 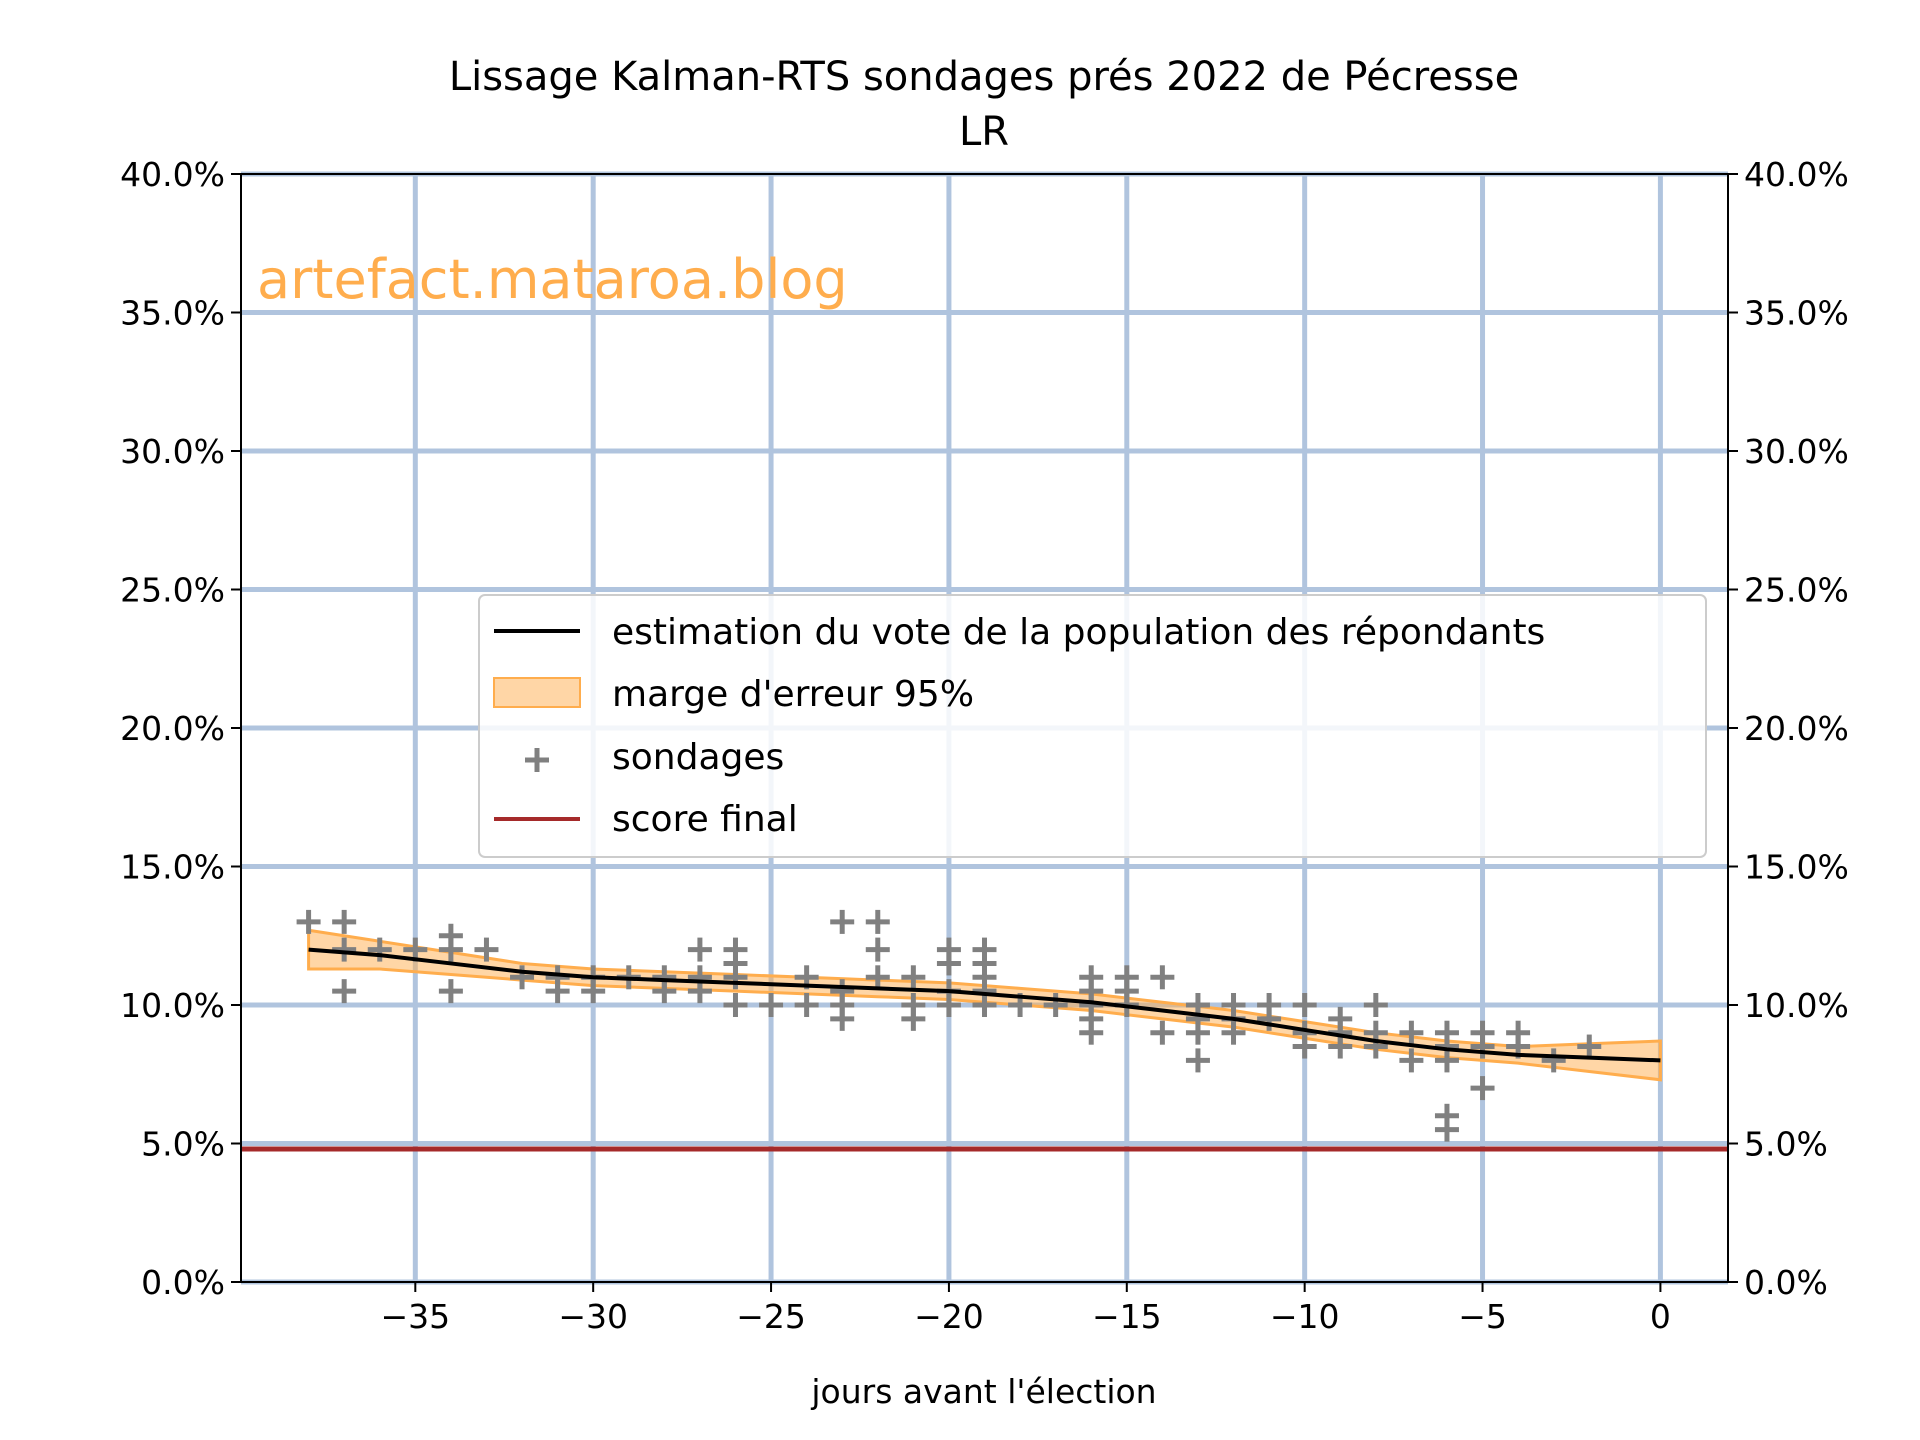 I want to click on y-tick-label-right: 25.0%, so click(x=1796, y=590).